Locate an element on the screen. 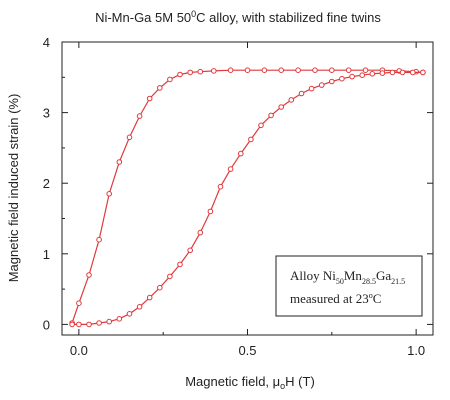 The image size is (450, 400). legend-box is located at coordinates (349, 286).